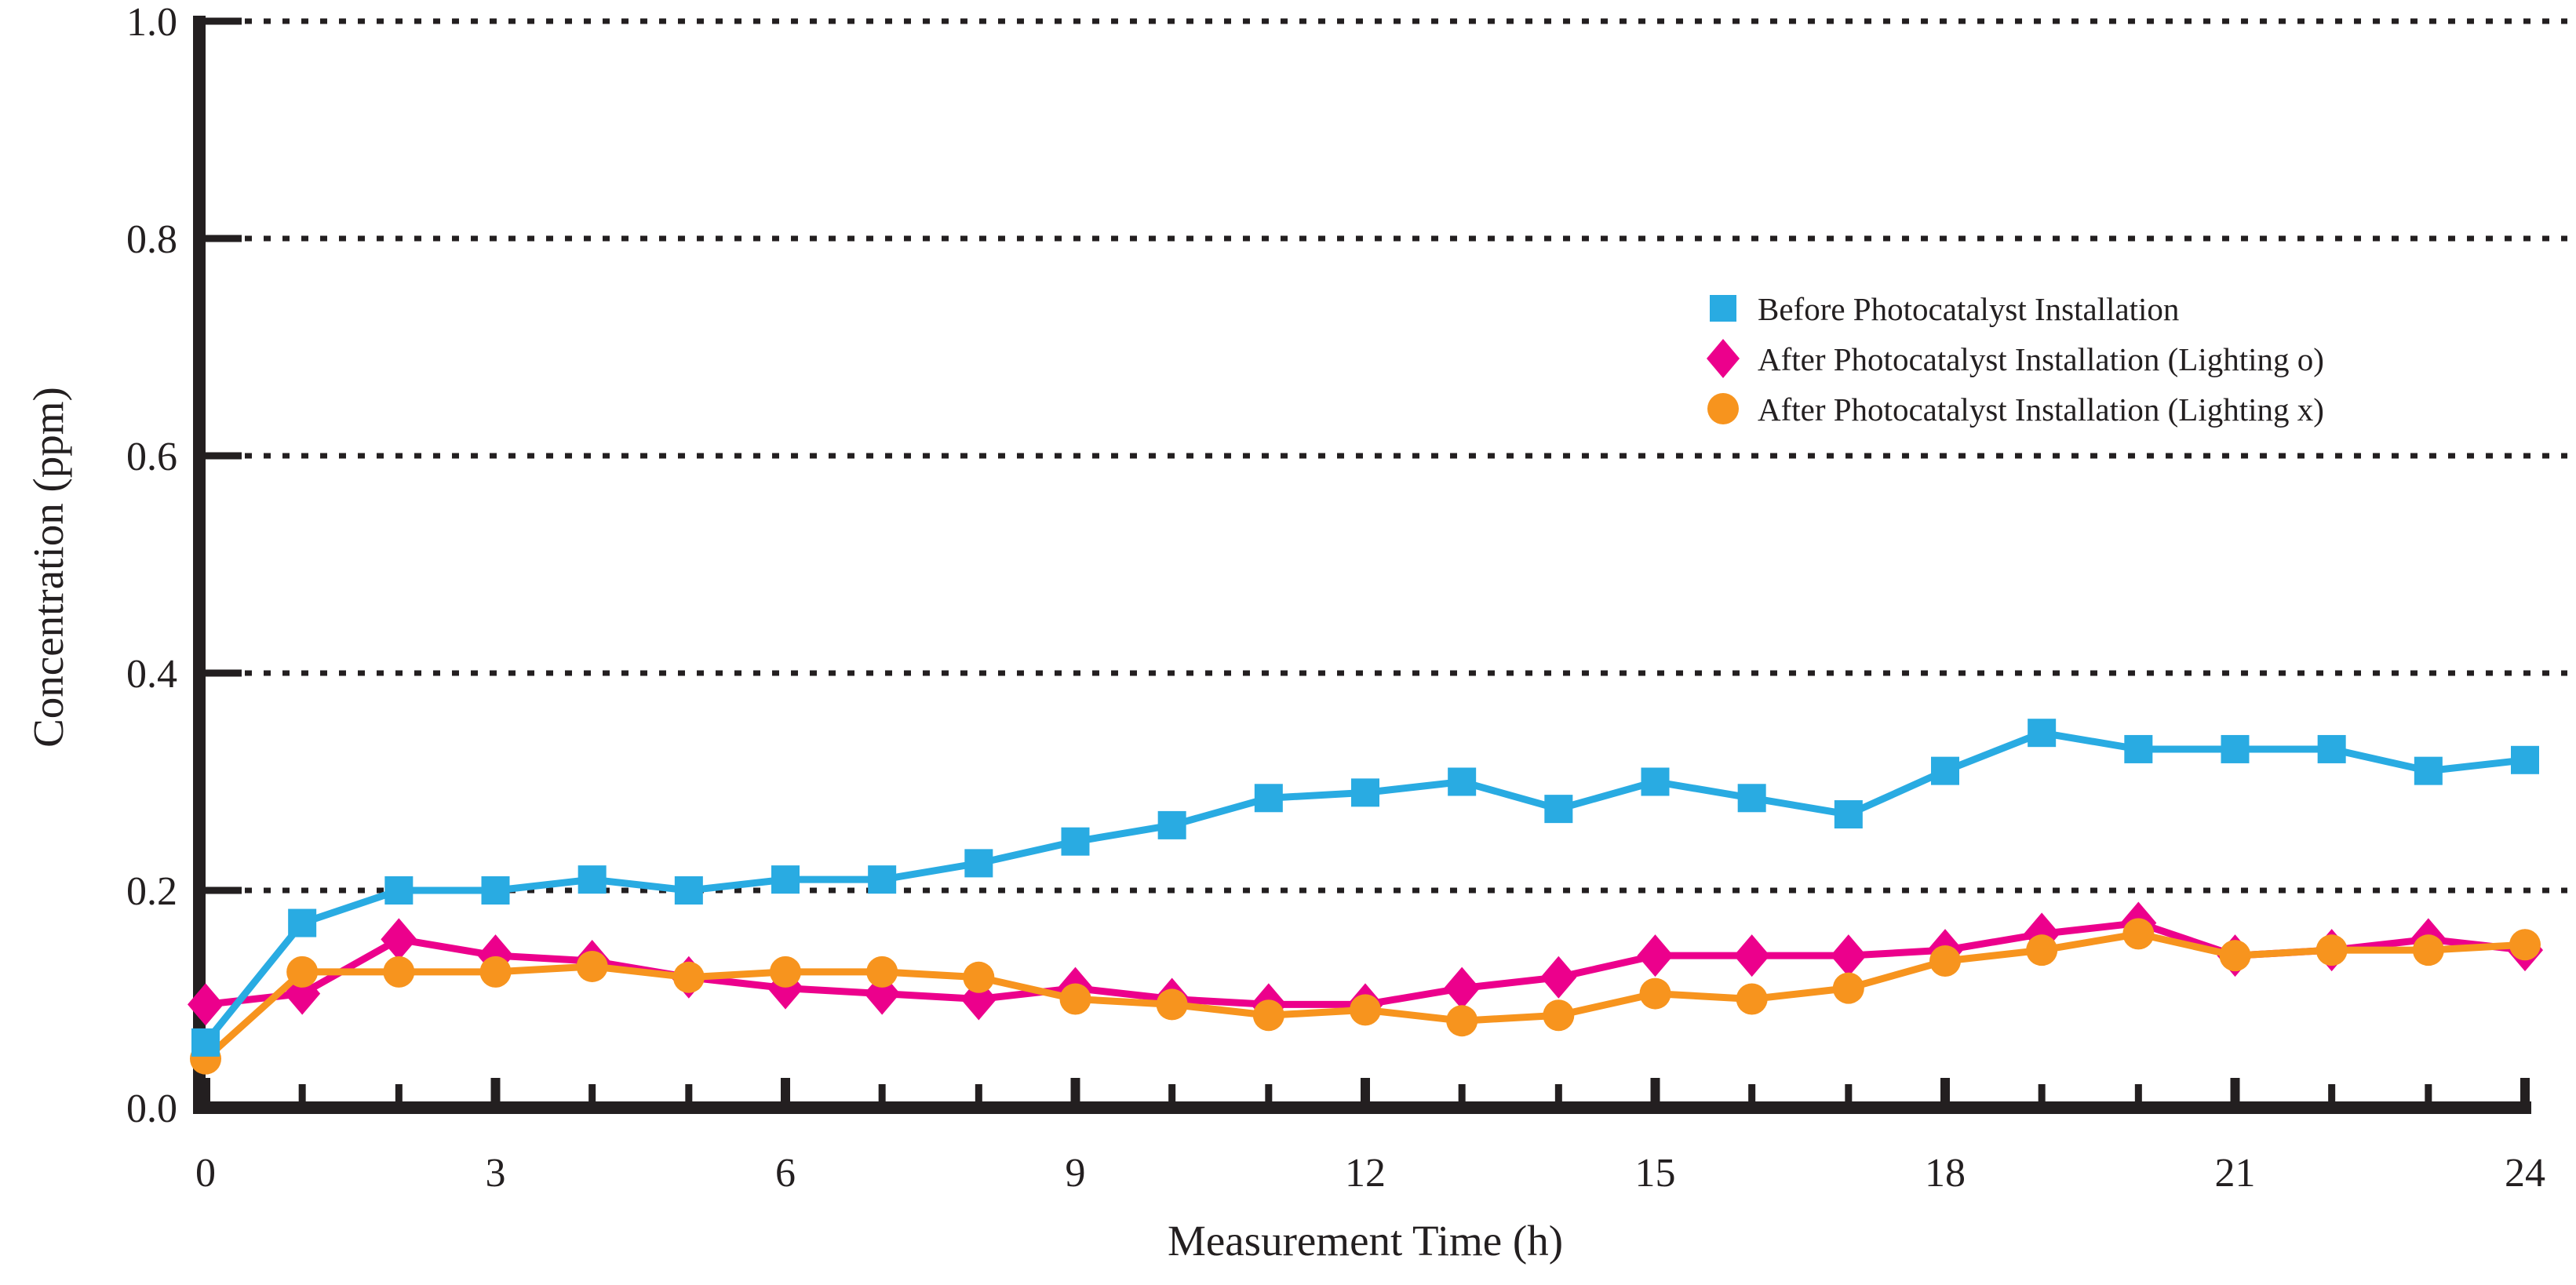  What do you see at coordinates (1848, 988) in the screenshot?
I see `data-point-circle-t17` at bounding box center [1848, 988].